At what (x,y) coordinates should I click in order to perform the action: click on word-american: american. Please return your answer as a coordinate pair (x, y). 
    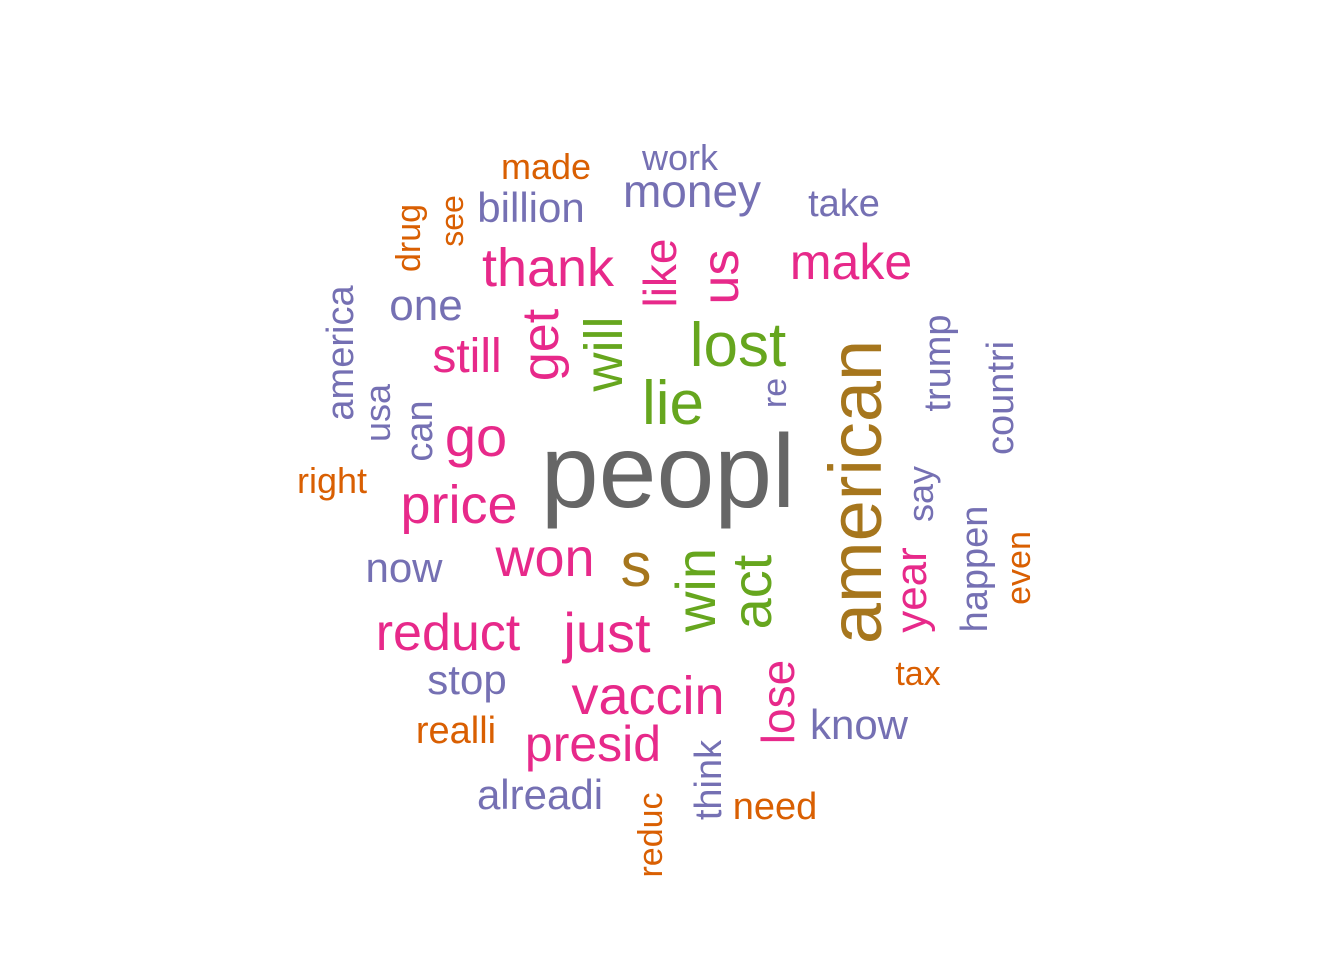
    Looking at the image, I should click on (855, 492).